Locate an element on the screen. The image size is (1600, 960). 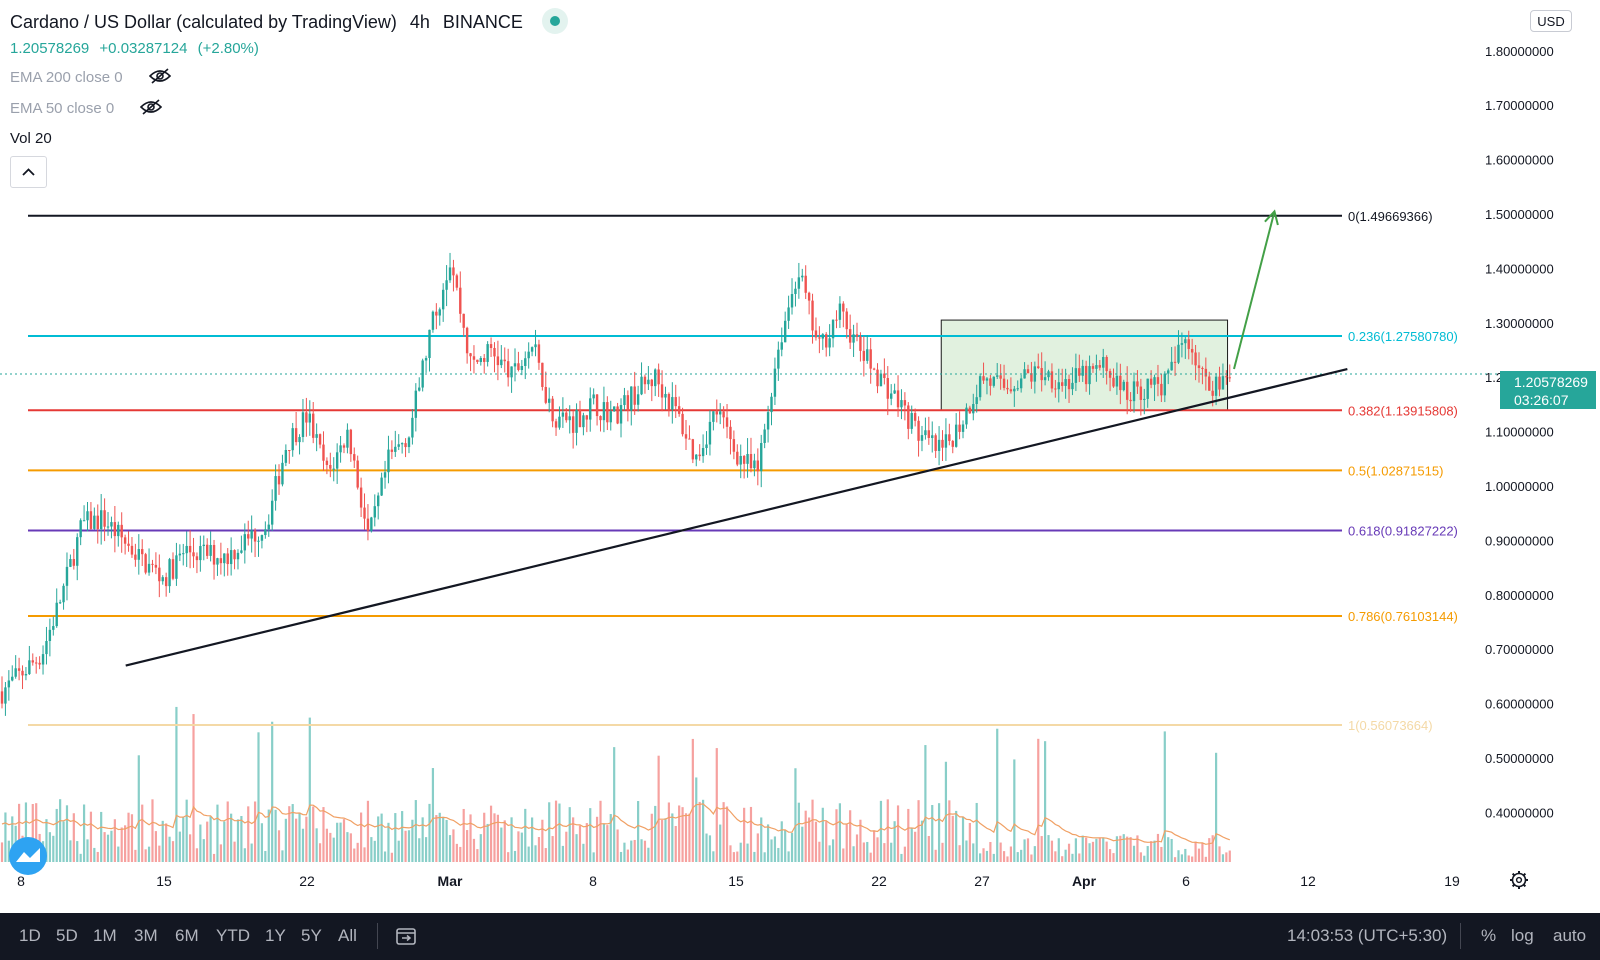
range-ytd: YTD is located at coordinates (233, 935).